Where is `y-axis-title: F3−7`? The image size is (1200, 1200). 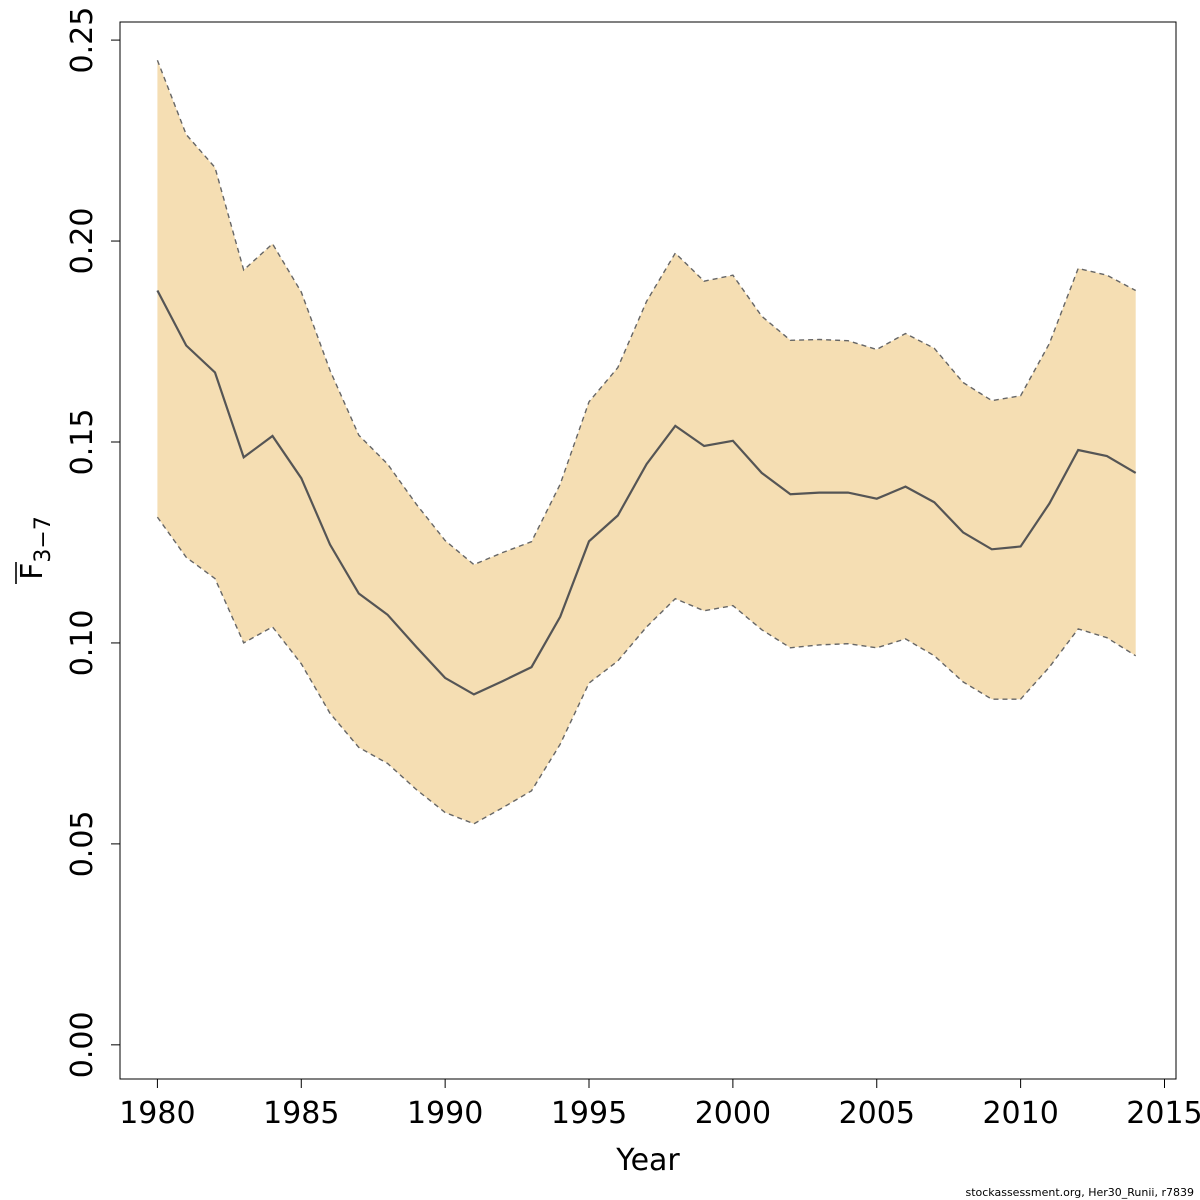 y-axis-title: F3−7 is located at coordinates (35, 550).